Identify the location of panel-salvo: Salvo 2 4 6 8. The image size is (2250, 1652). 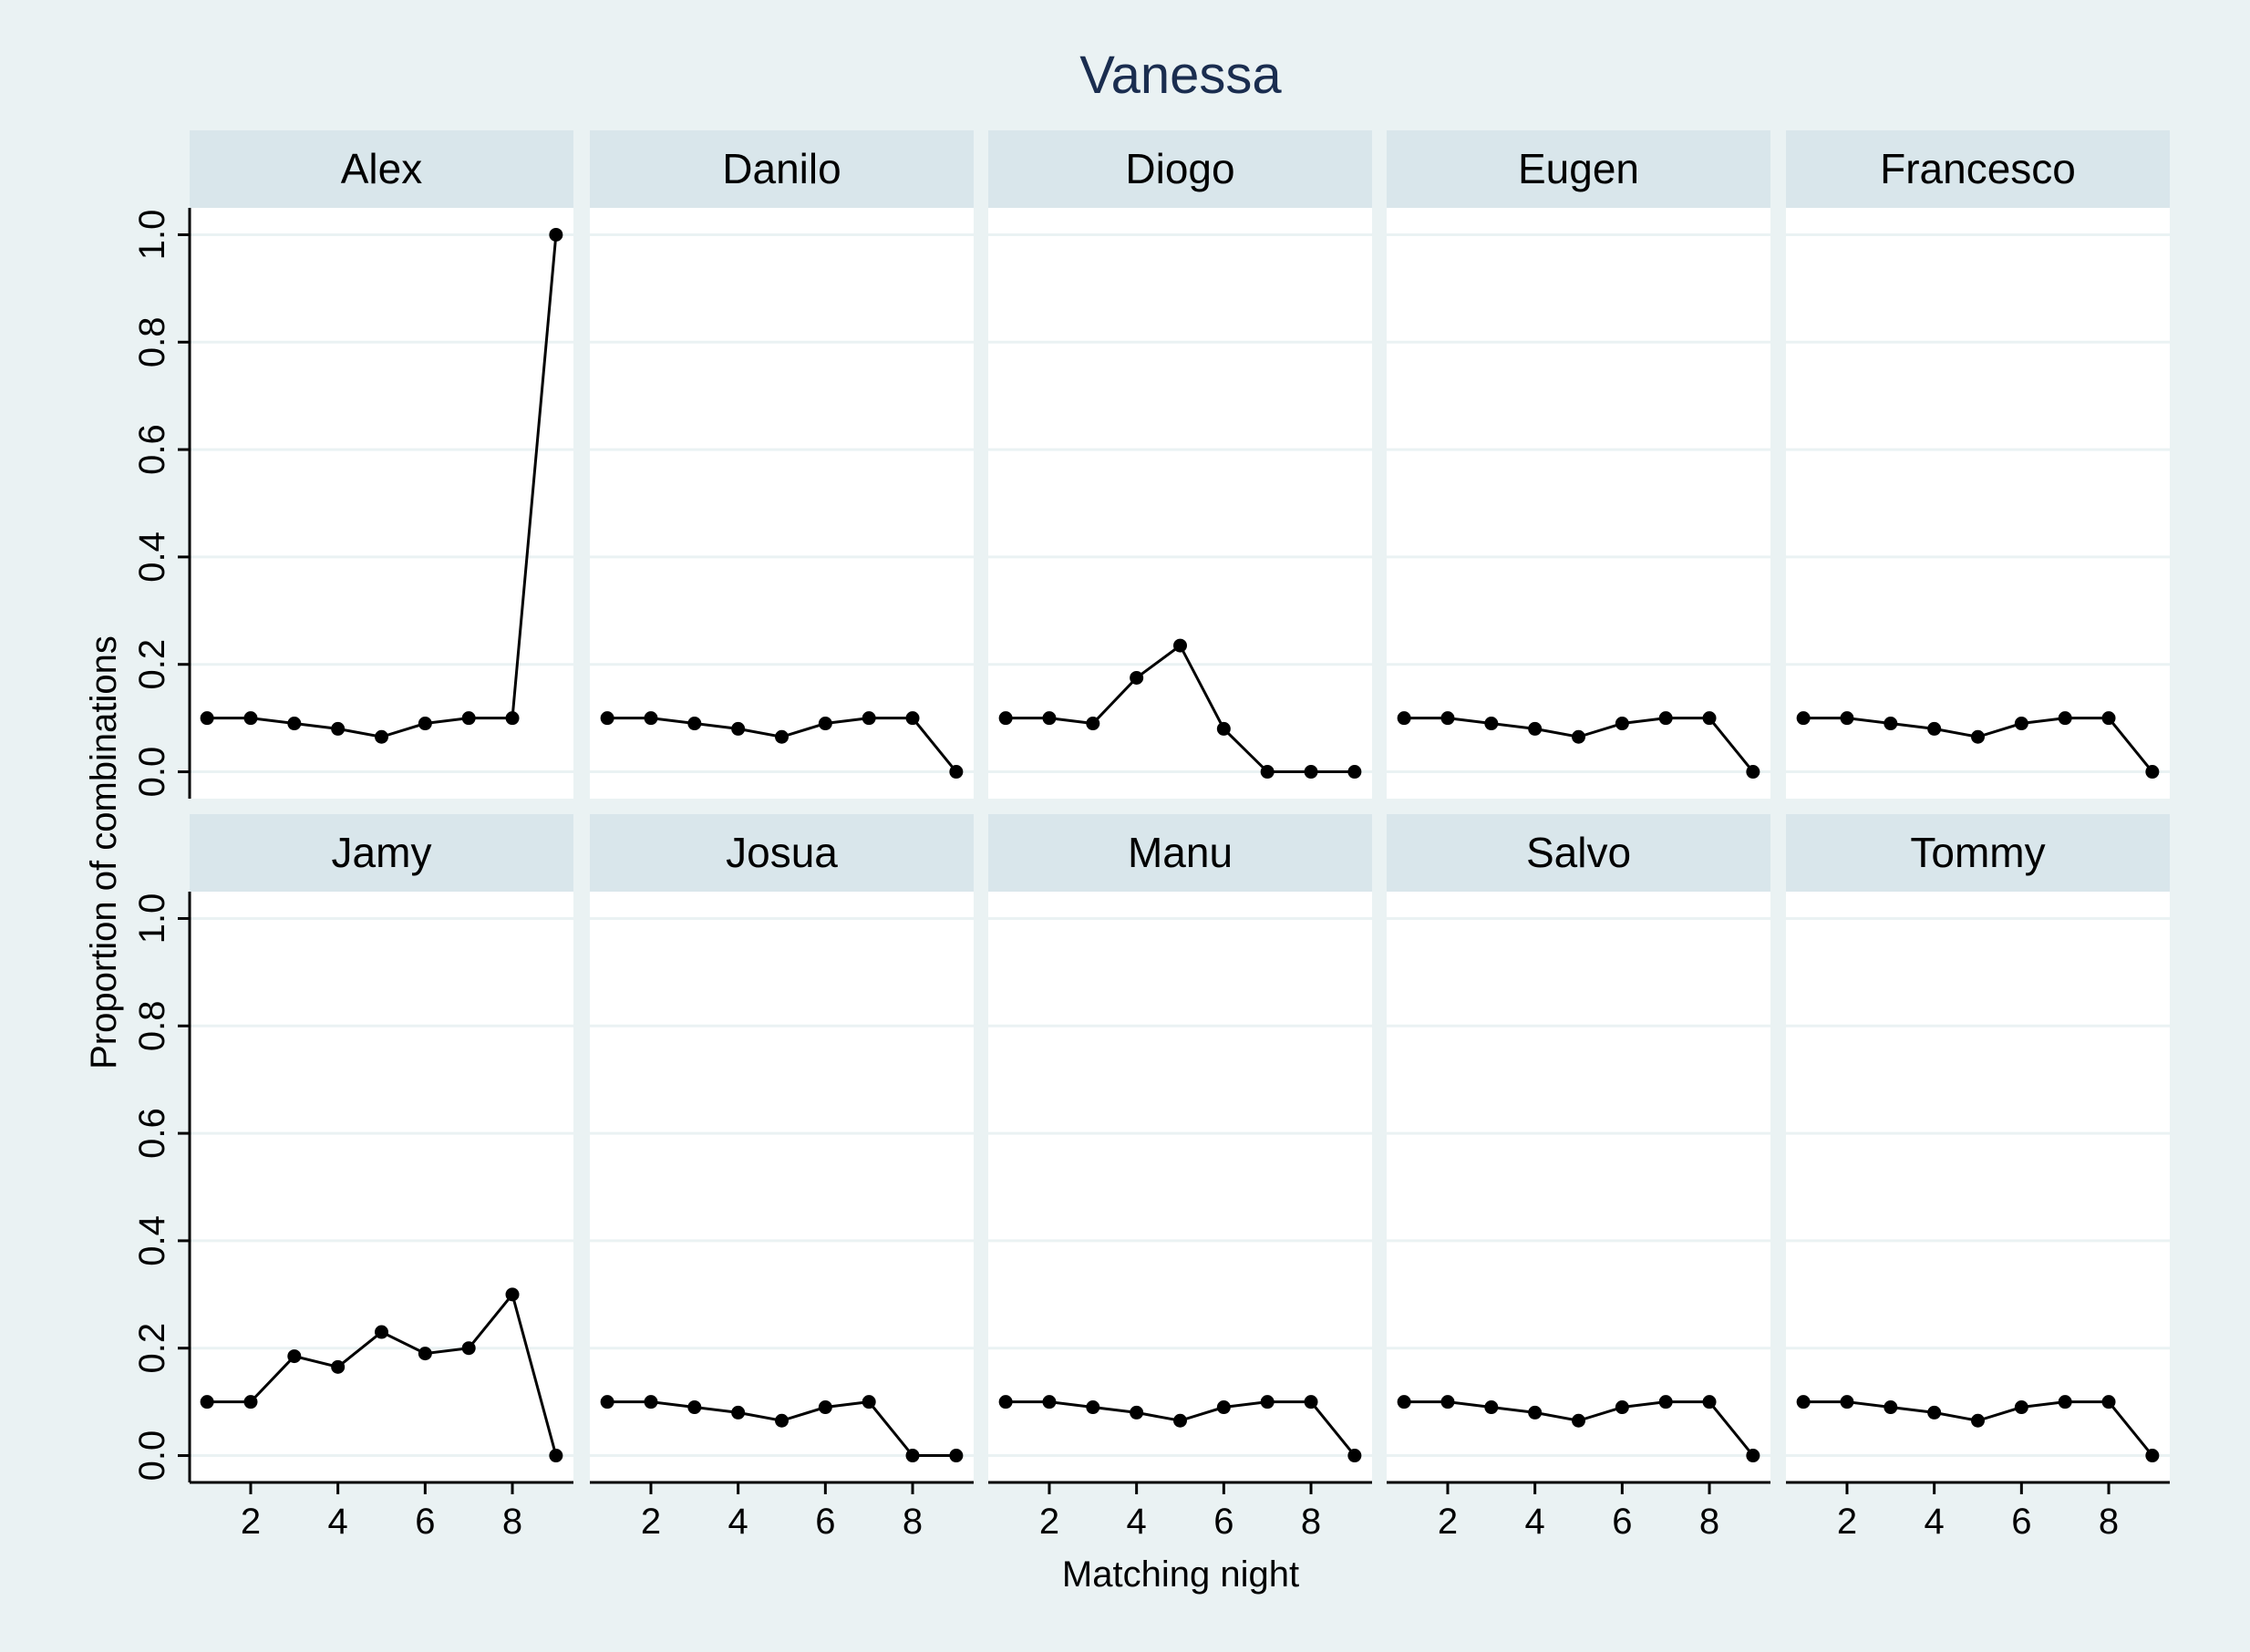
(1578, 1178).